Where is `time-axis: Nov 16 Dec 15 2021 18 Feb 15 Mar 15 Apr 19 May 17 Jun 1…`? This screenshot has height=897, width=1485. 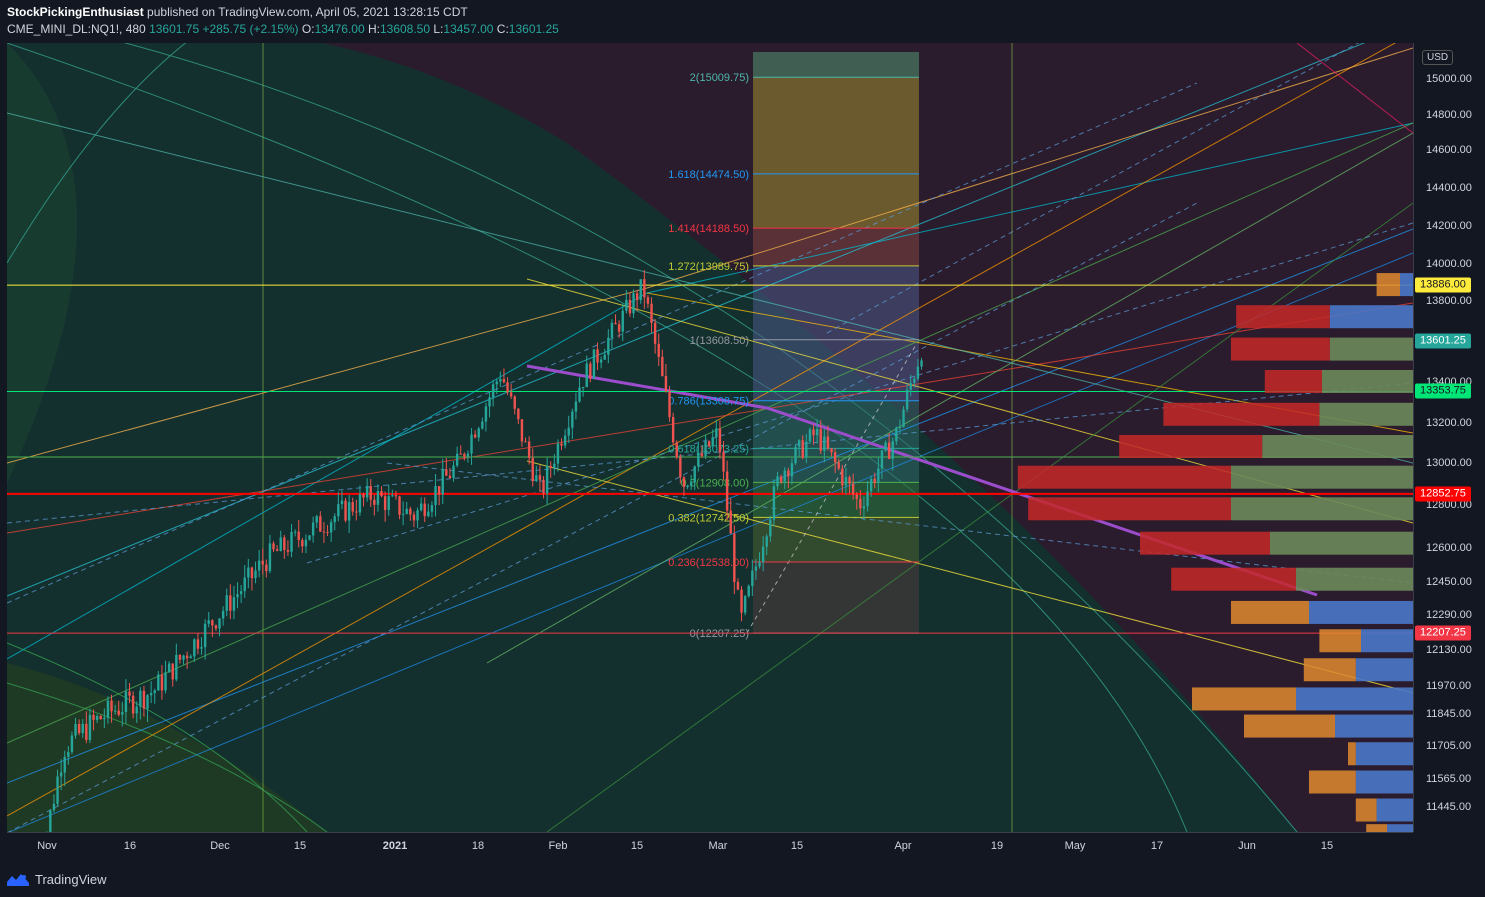
time-axis: Nov 16 Dec 15 2021 18 Feb 15 Mar 15 Apr 19 May 17 Jun 1… is located at coordinates (710, 845).